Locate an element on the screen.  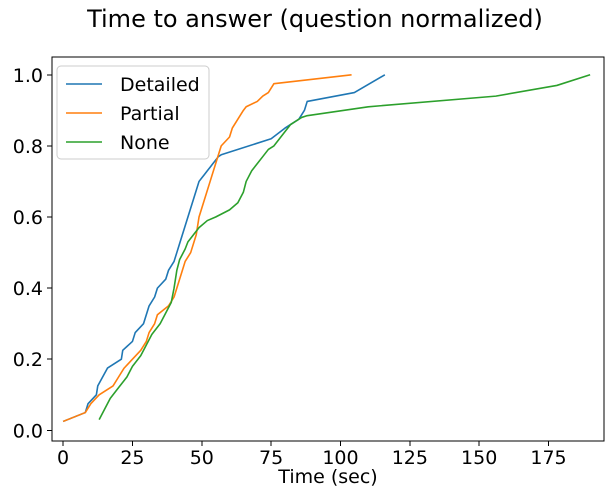
y-tick-label: 1.0 is located at coordinates (28, 76).